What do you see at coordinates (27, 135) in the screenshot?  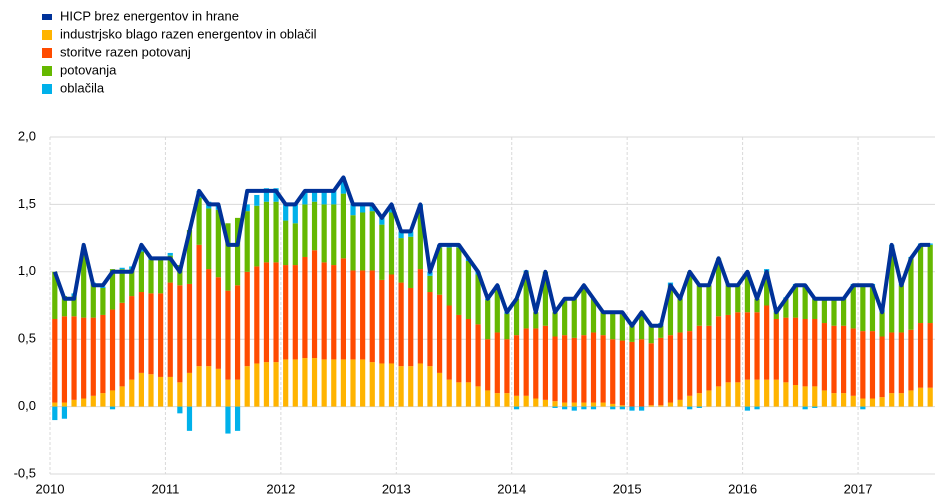 I see `y-tick-label: 2,0` at bounding box center [27, 135].